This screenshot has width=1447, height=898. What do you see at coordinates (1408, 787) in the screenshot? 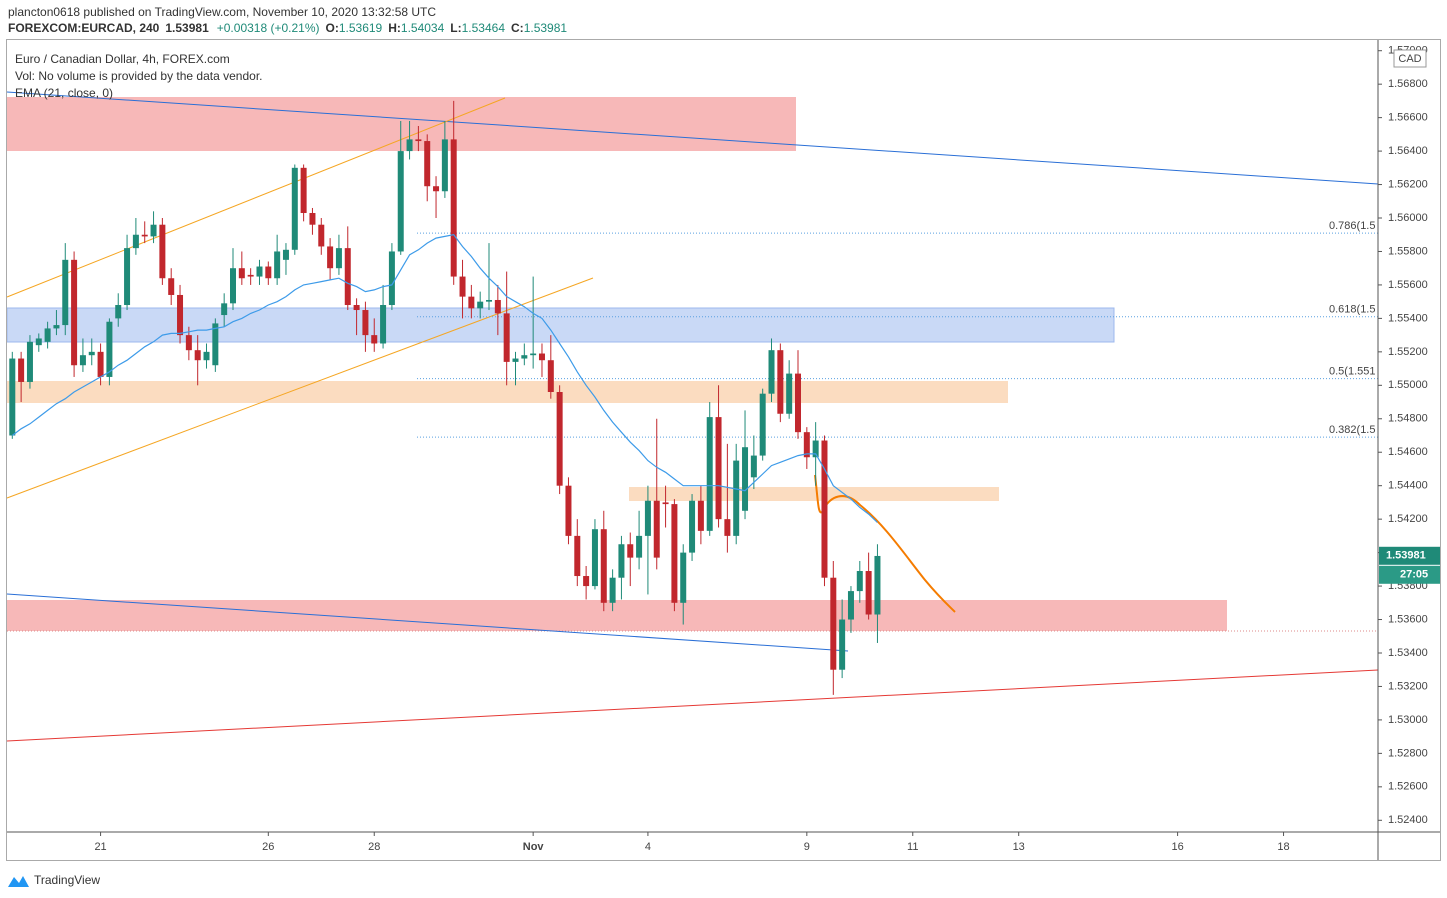
I see `y-tick-label: 1.52600` at bounding box center [1408, 787].